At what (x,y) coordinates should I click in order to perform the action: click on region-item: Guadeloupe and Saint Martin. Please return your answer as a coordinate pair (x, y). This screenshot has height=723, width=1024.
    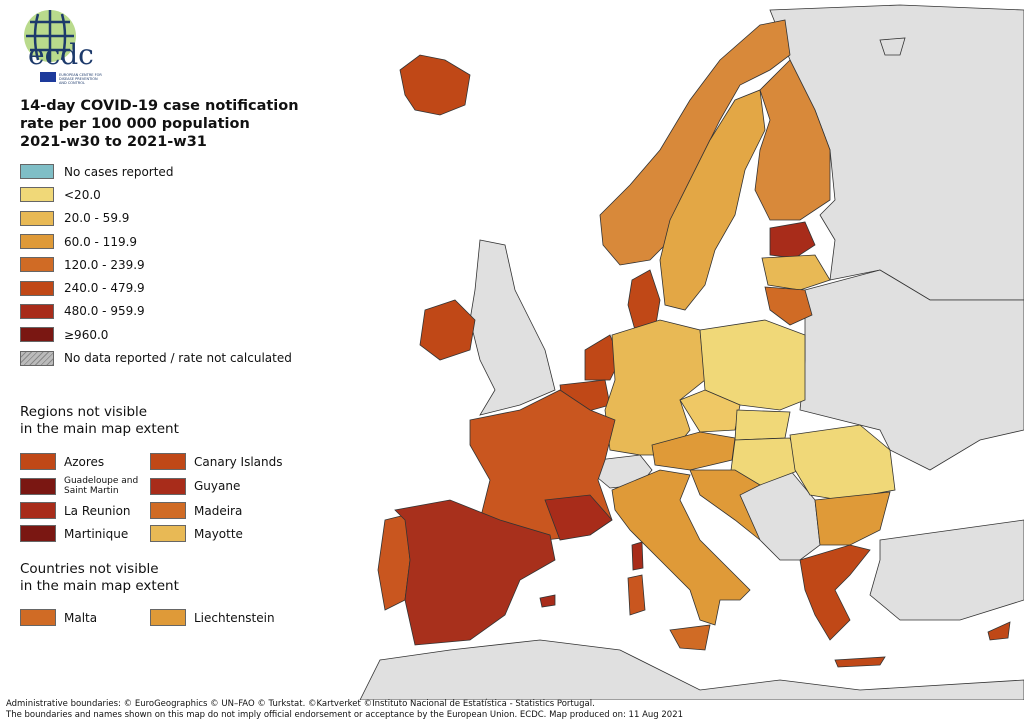
    Looking at the image, I should click on (85, 486).